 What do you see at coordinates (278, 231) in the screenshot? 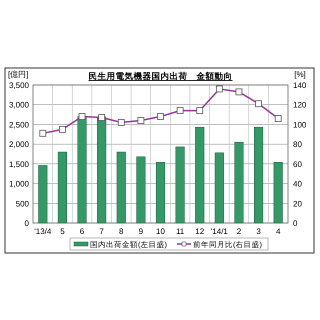
I see `x-tick-label: 4` at bounding box center [278, 231].